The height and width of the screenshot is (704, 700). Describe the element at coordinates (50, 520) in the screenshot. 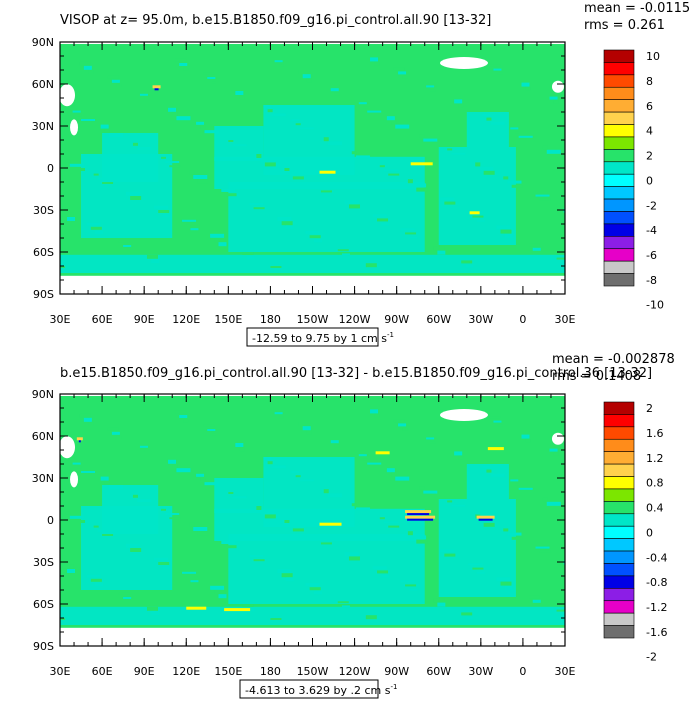

I see `lat-label: 0` at that location.